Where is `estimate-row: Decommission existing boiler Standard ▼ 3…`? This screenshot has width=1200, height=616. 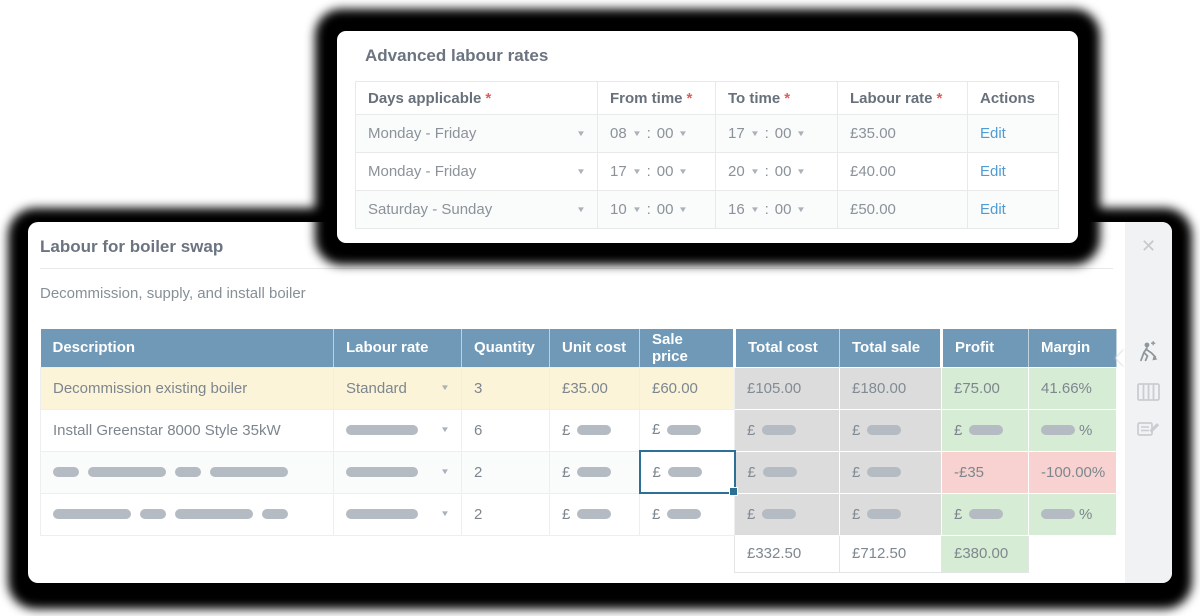
estimate-row: Decommission existing boiler Standard ▼ 3… is located at coordinates (578, 388).